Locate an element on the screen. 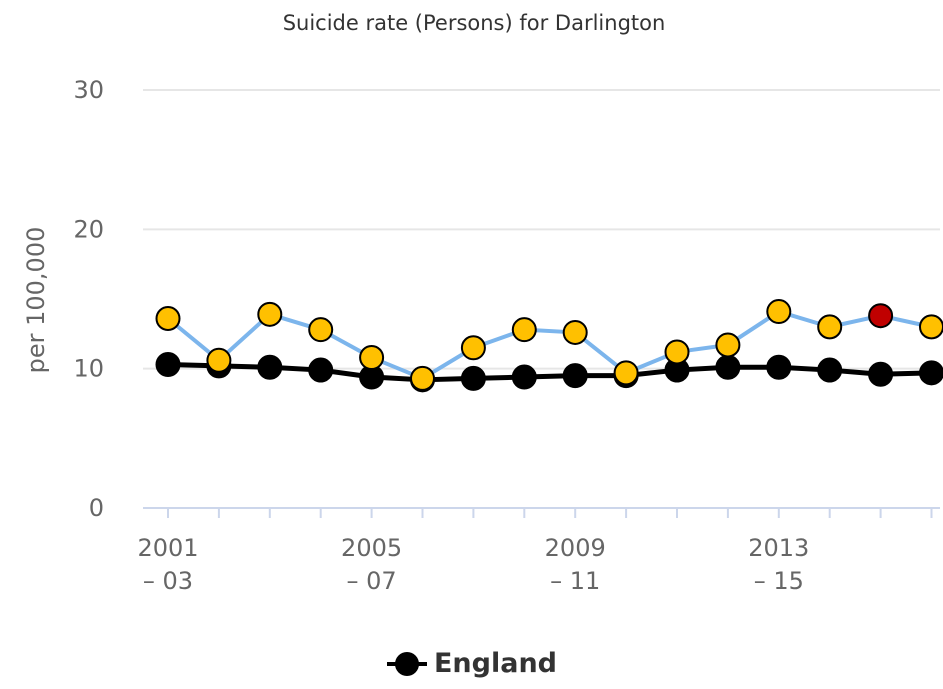 This screenshot has height=689, width=943. y-tick-label: 30 is located at coordinates (88, 90).